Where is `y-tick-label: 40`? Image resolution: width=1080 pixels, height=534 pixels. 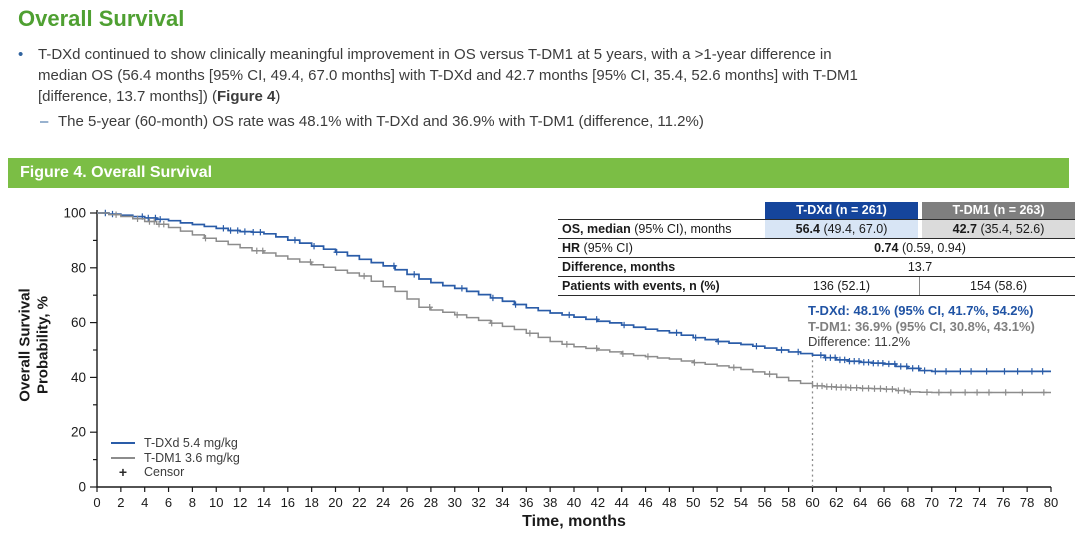
y-tick-label: 40 is located at coordinates (78, 377).